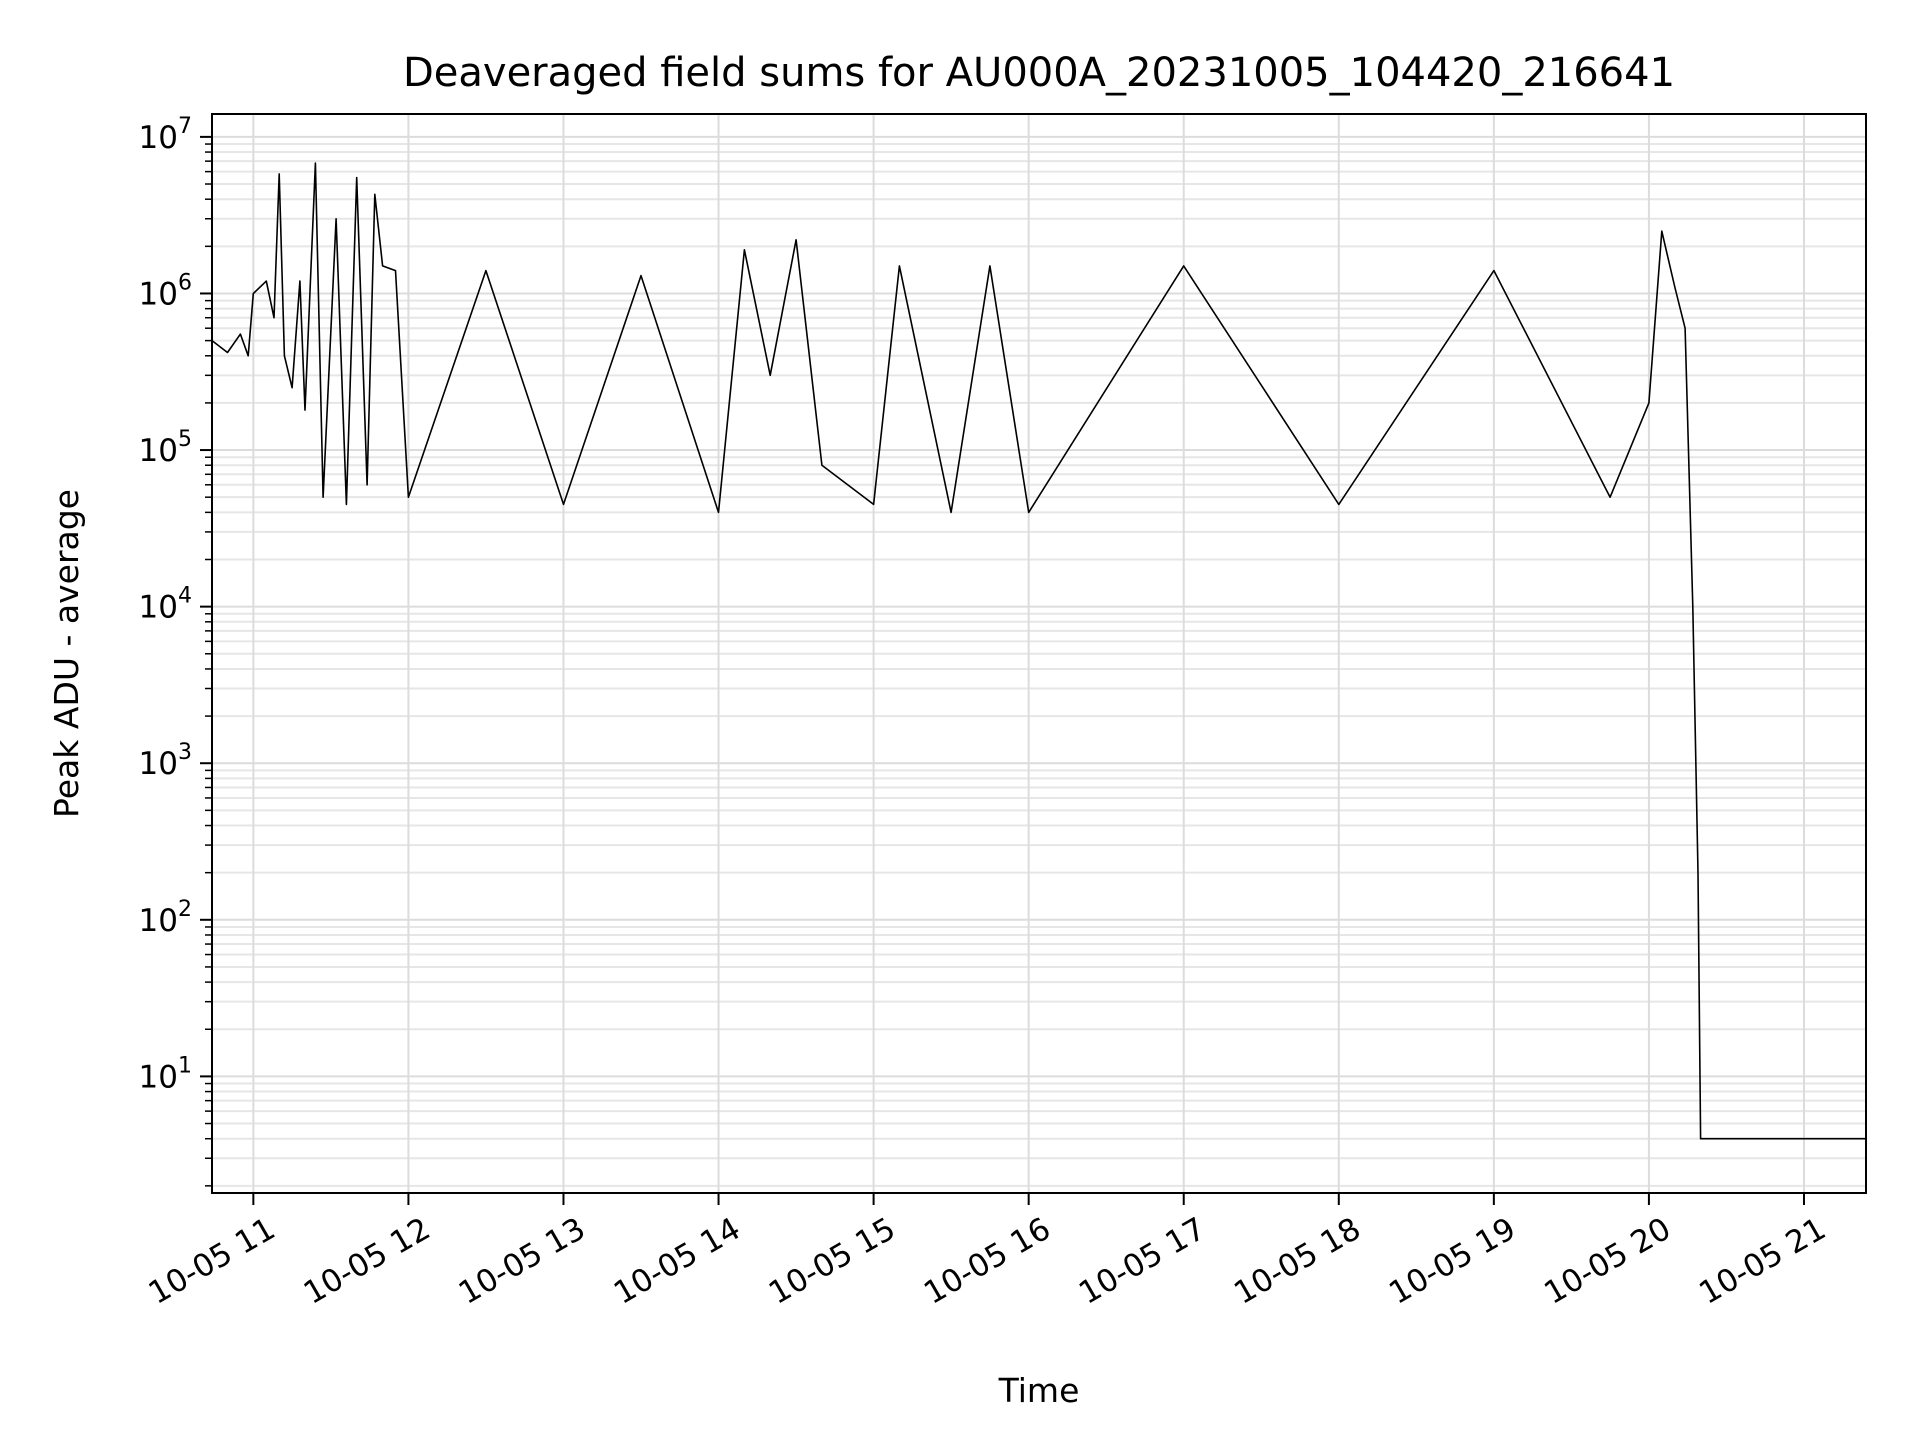 The image size is (1920, 1440). What do you see at coordinates (165, 761) in the screenshot?
I see `y-tick-label: 10³` at bounding box center [165, 761].